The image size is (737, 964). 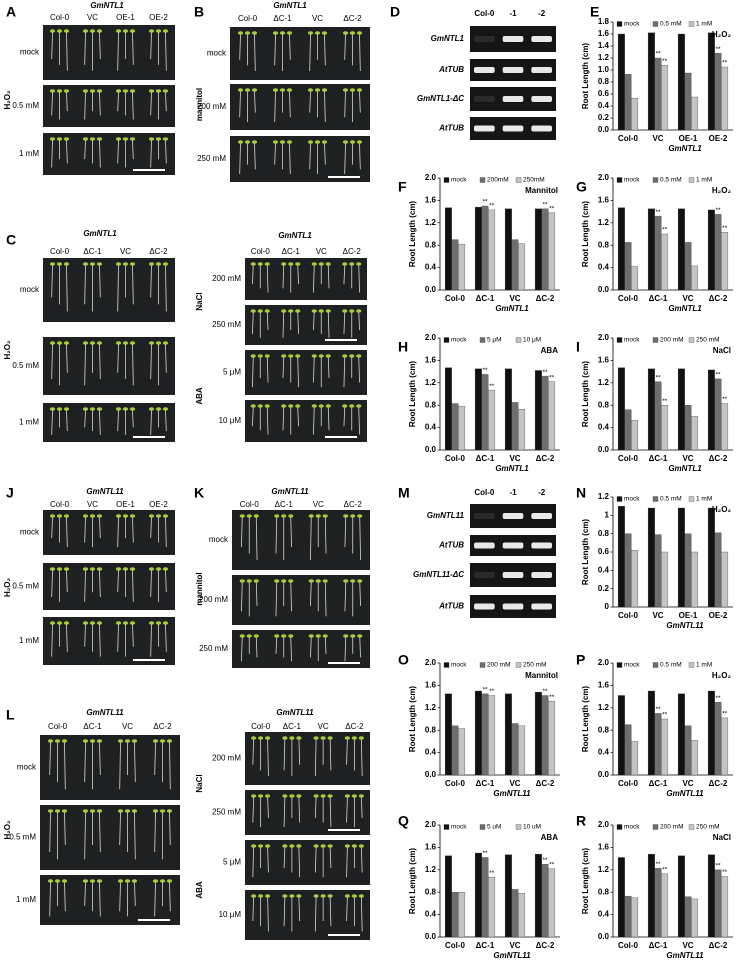 What do you see at coordinates (431, 752) in the screenshot?
I see `y-tick-label: 0.4` at bounding box center [431, 752].